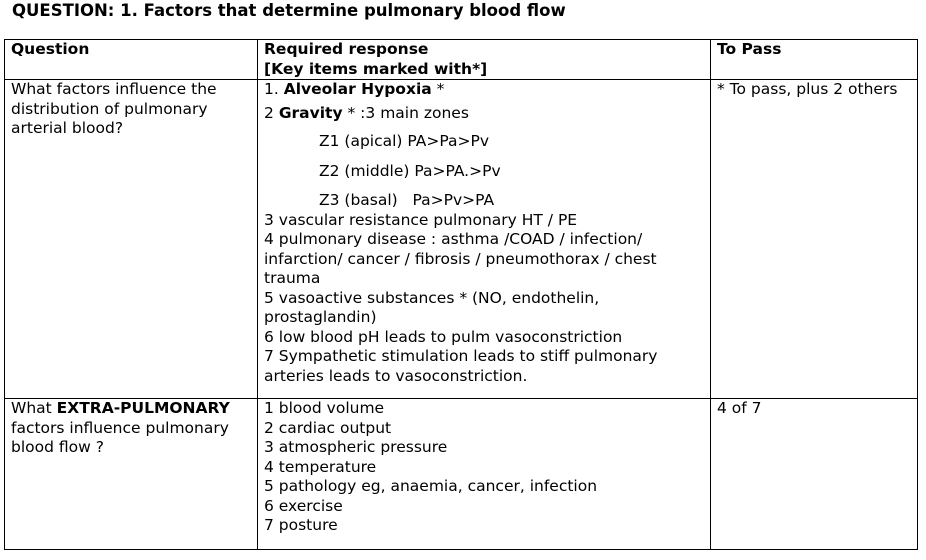 This screenshot has height=560, width=926. I want to click on list-item: 3 atmospheric pressure, so click(356, 447).